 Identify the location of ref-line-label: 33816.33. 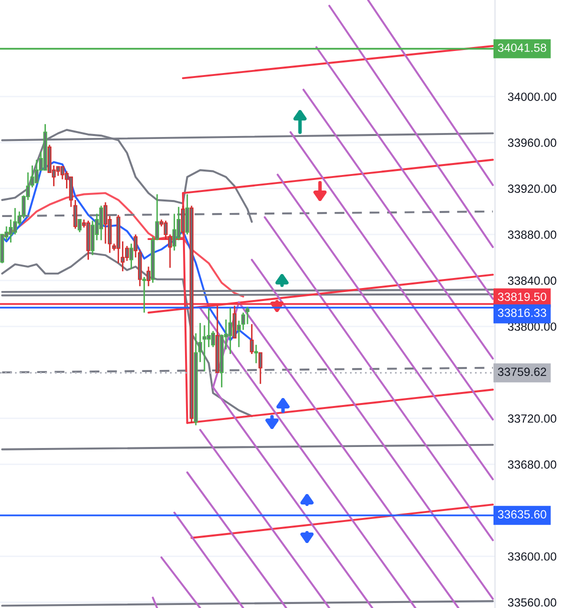
(522, 312).